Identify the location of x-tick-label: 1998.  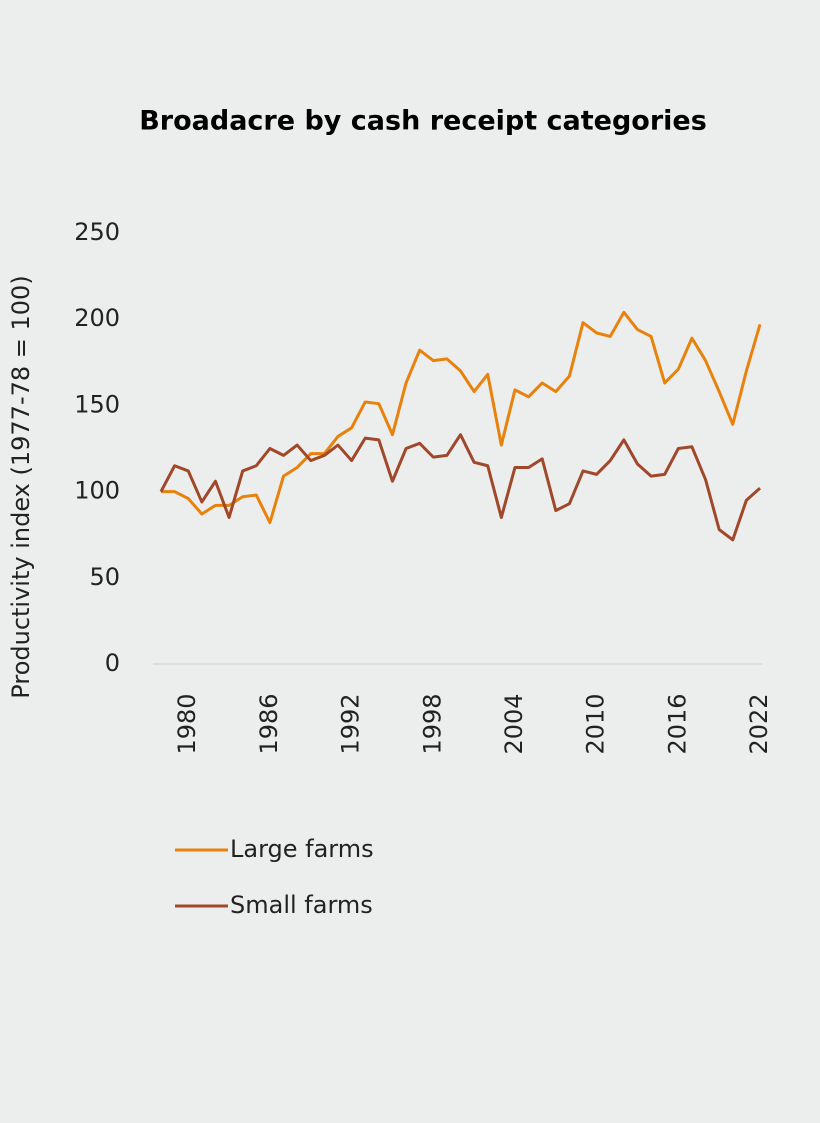
(432, 723).